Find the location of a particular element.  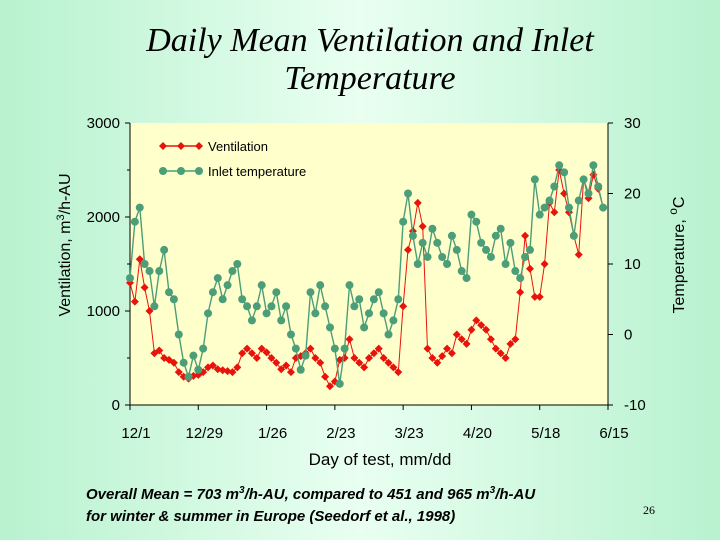

note-line1-post: /h-AU is located at coordinates (515, 494).